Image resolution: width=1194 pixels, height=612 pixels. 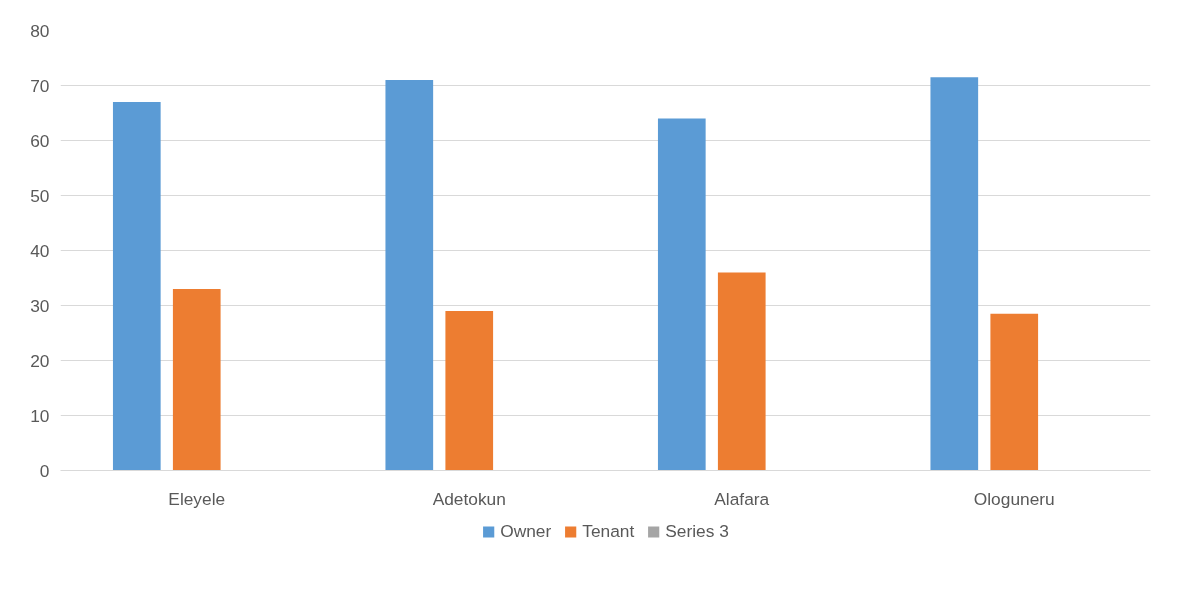 What do you see at coordinates (40, 195) in the screenshot?
I see `y-tick-label: 50` at bounding box center [40, 195].